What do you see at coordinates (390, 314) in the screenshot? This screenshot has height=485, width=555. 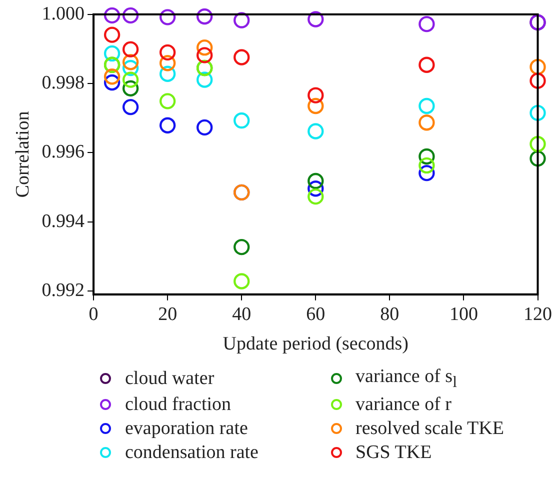 I see `x-tick-label: 80` at bounding box center [390, 314].